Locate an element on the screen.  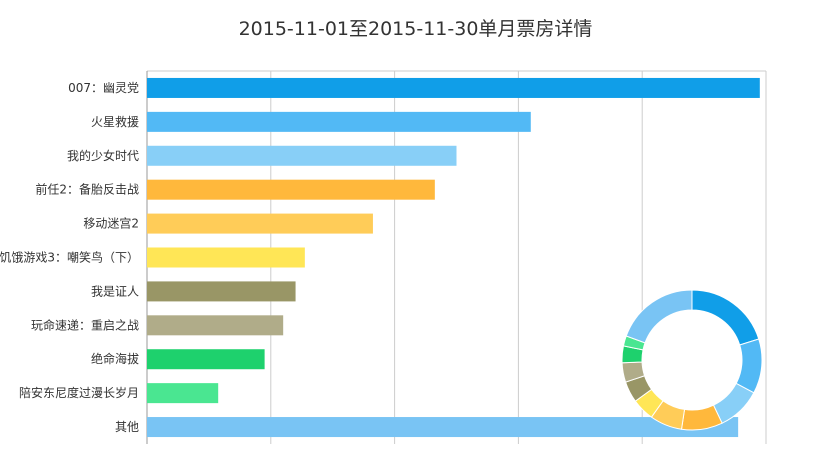
donut-chart is located at coordinates (692, 360).